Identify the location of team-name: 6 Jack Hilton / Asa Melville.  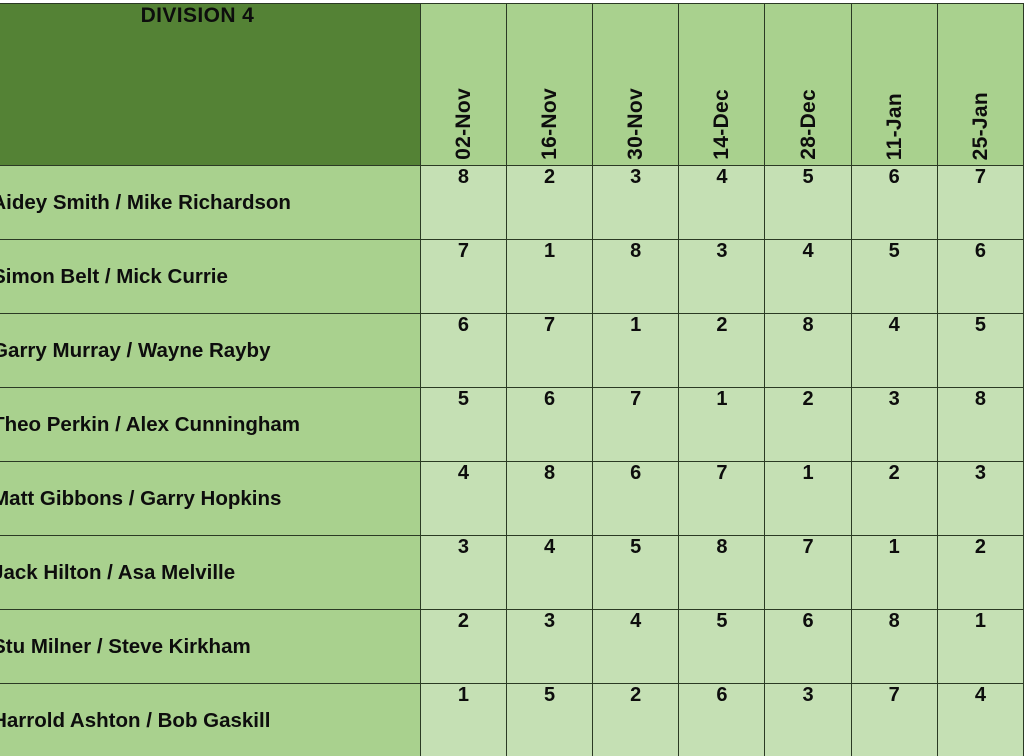
(210, 572).